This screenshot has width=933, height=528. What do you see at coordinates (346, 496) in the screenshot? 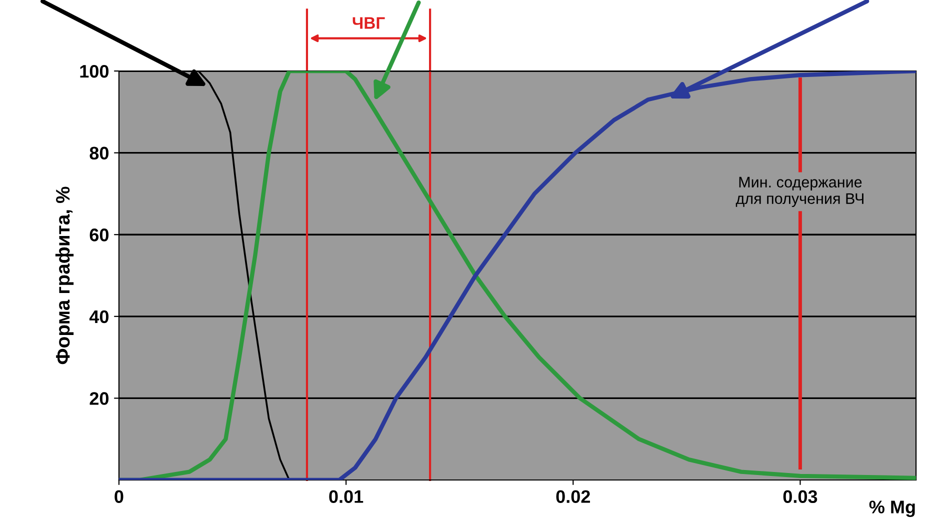
I see `x-tick-label: 0.01` at bounding box center [346, 496].